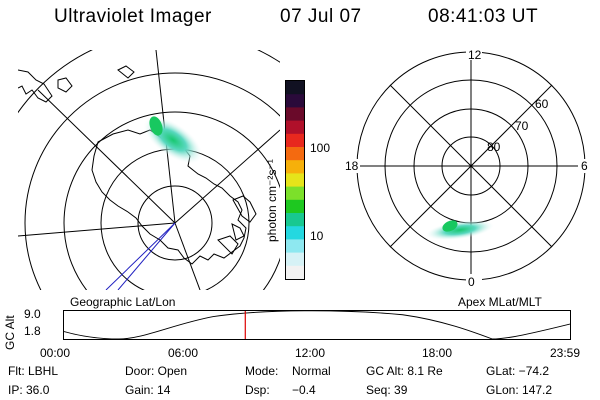 The image size is (600, 400). What do you see at coordinates (483, 16) in the screenshot?
I see `time-label: 08:41:03 UT` at bounding box center [483, 16].